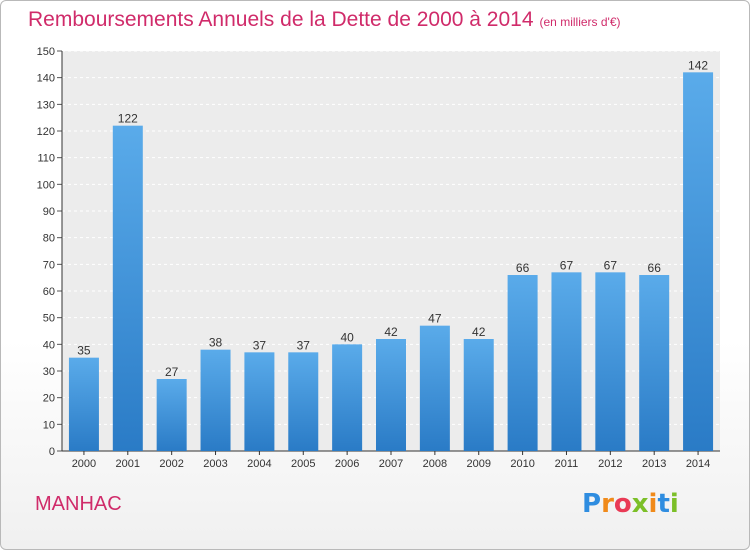  I want to click on proxiti-logo: Proxiti, so click(630, 504).